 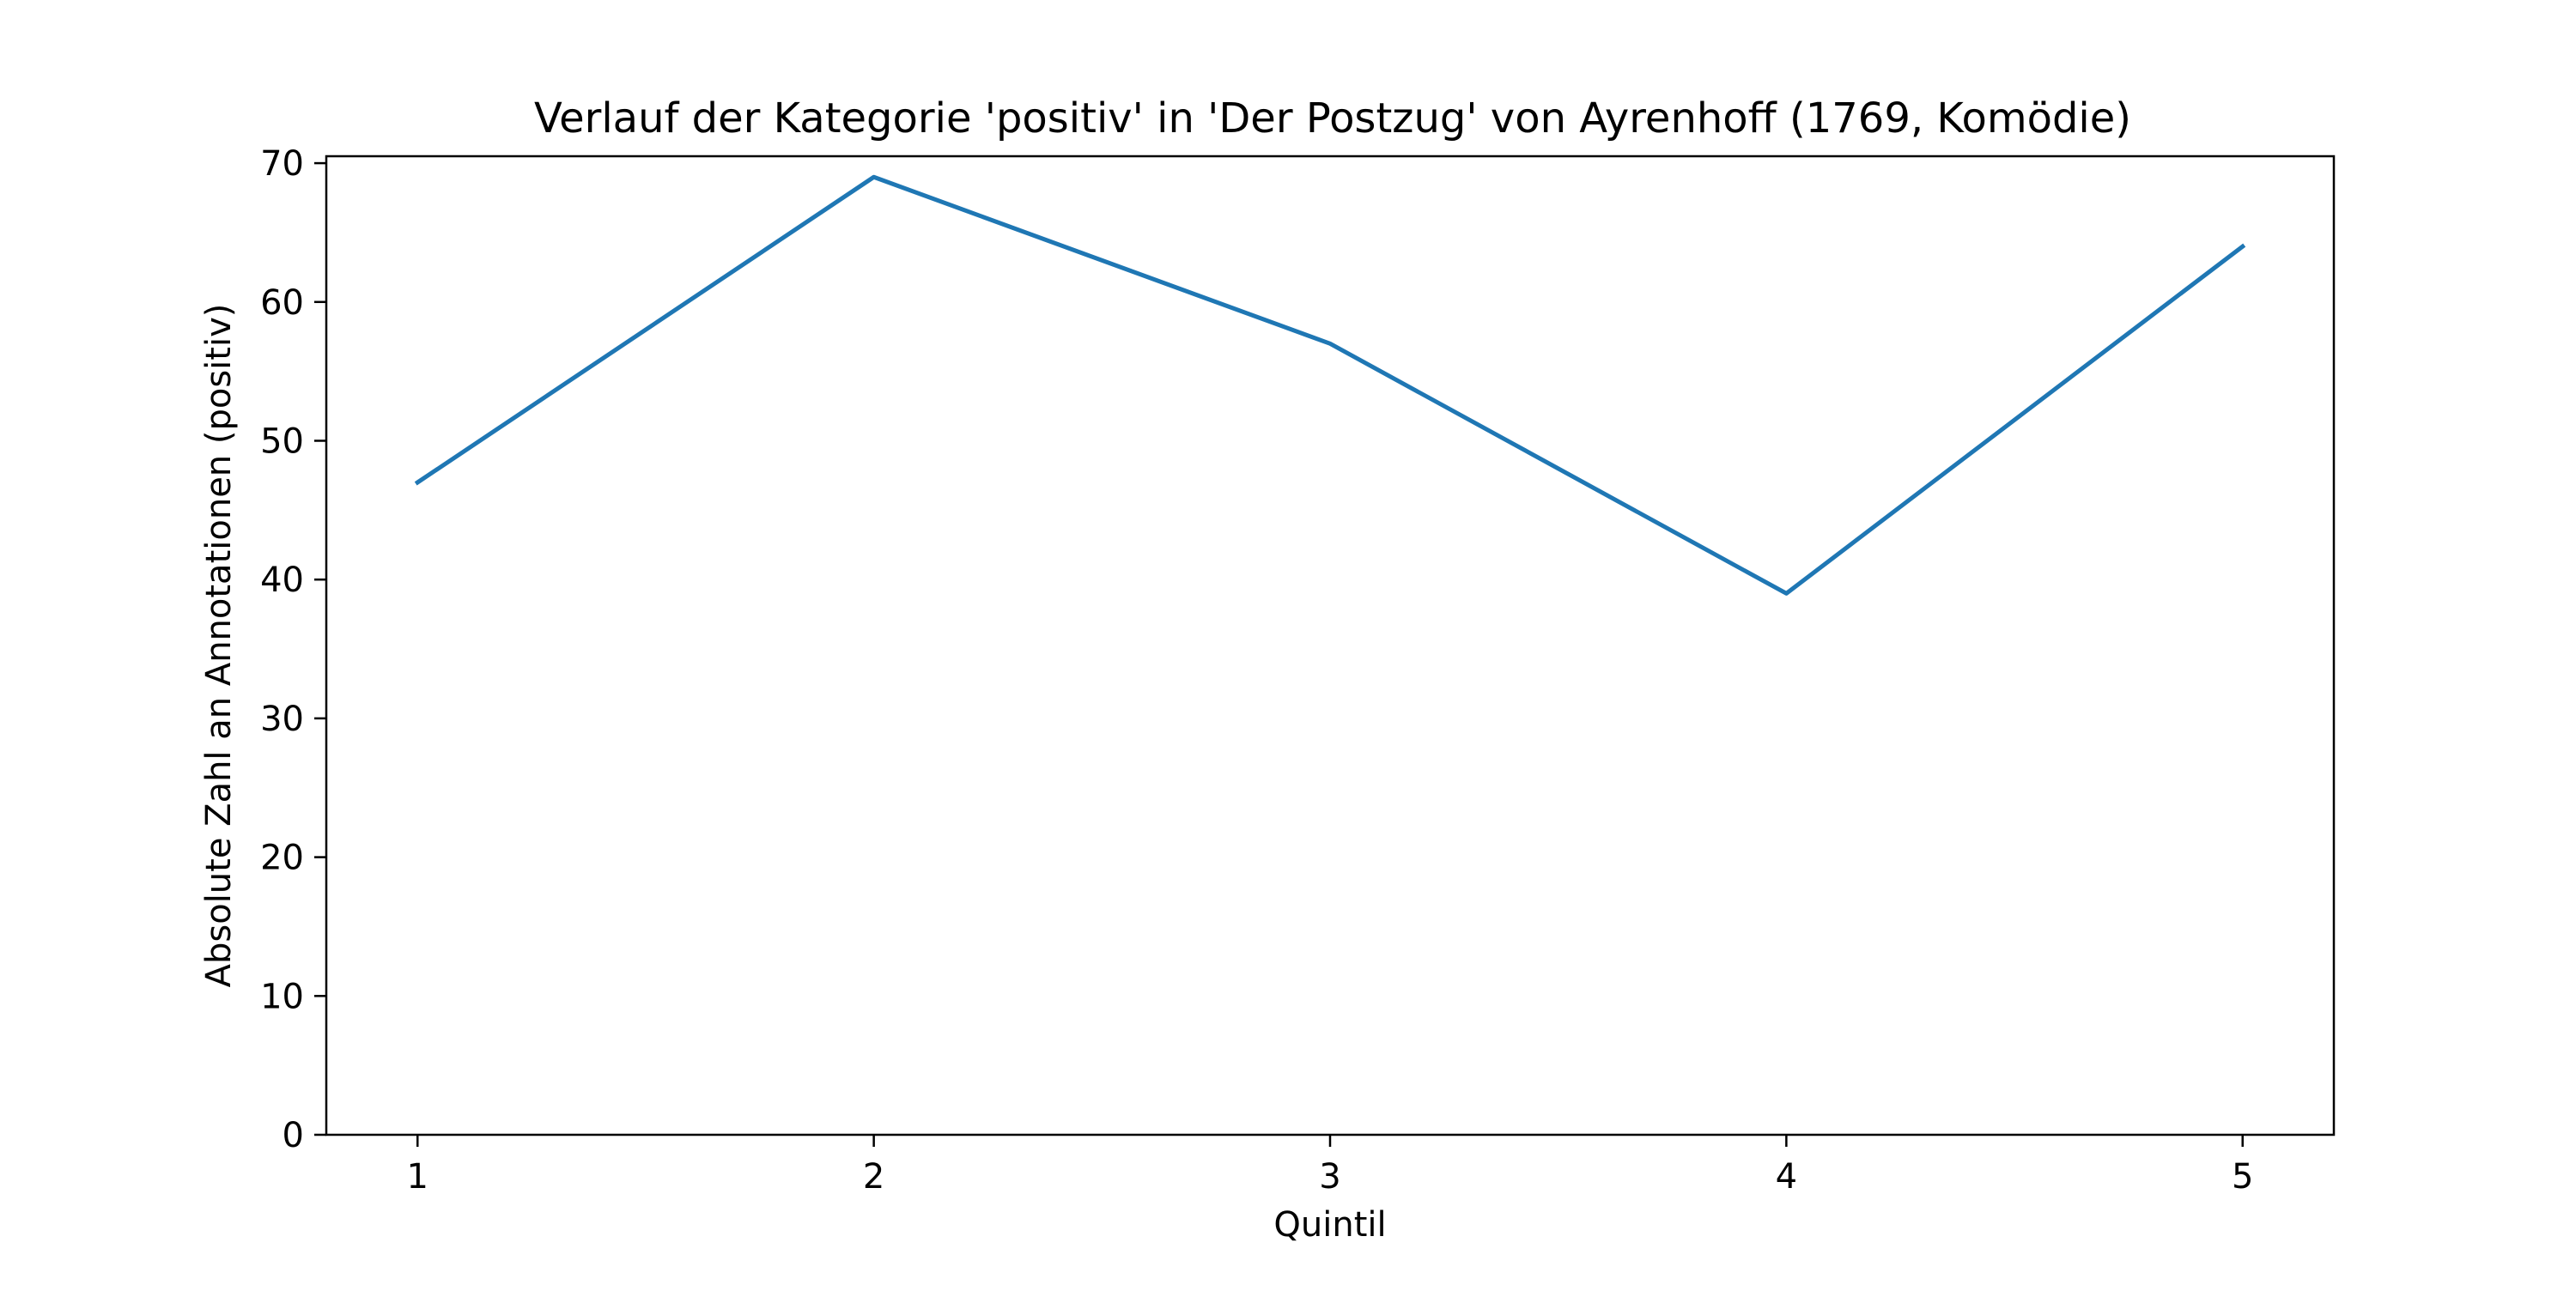 I want to click on y-axis-label: Absolute Zahl an Annotationen (positiv), so click(x=219, y=646).